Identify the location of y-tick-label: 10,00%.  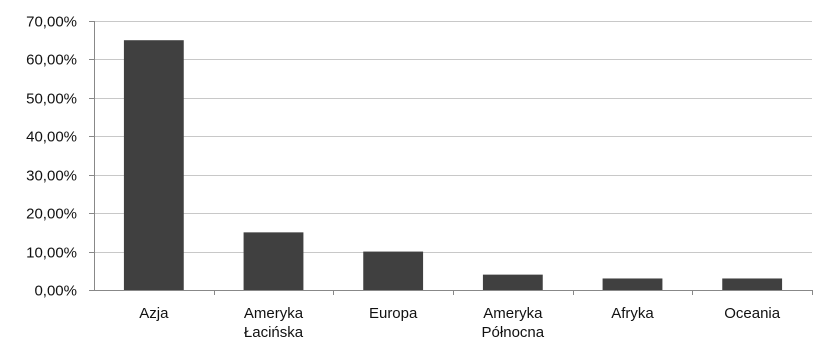
(51, 253).